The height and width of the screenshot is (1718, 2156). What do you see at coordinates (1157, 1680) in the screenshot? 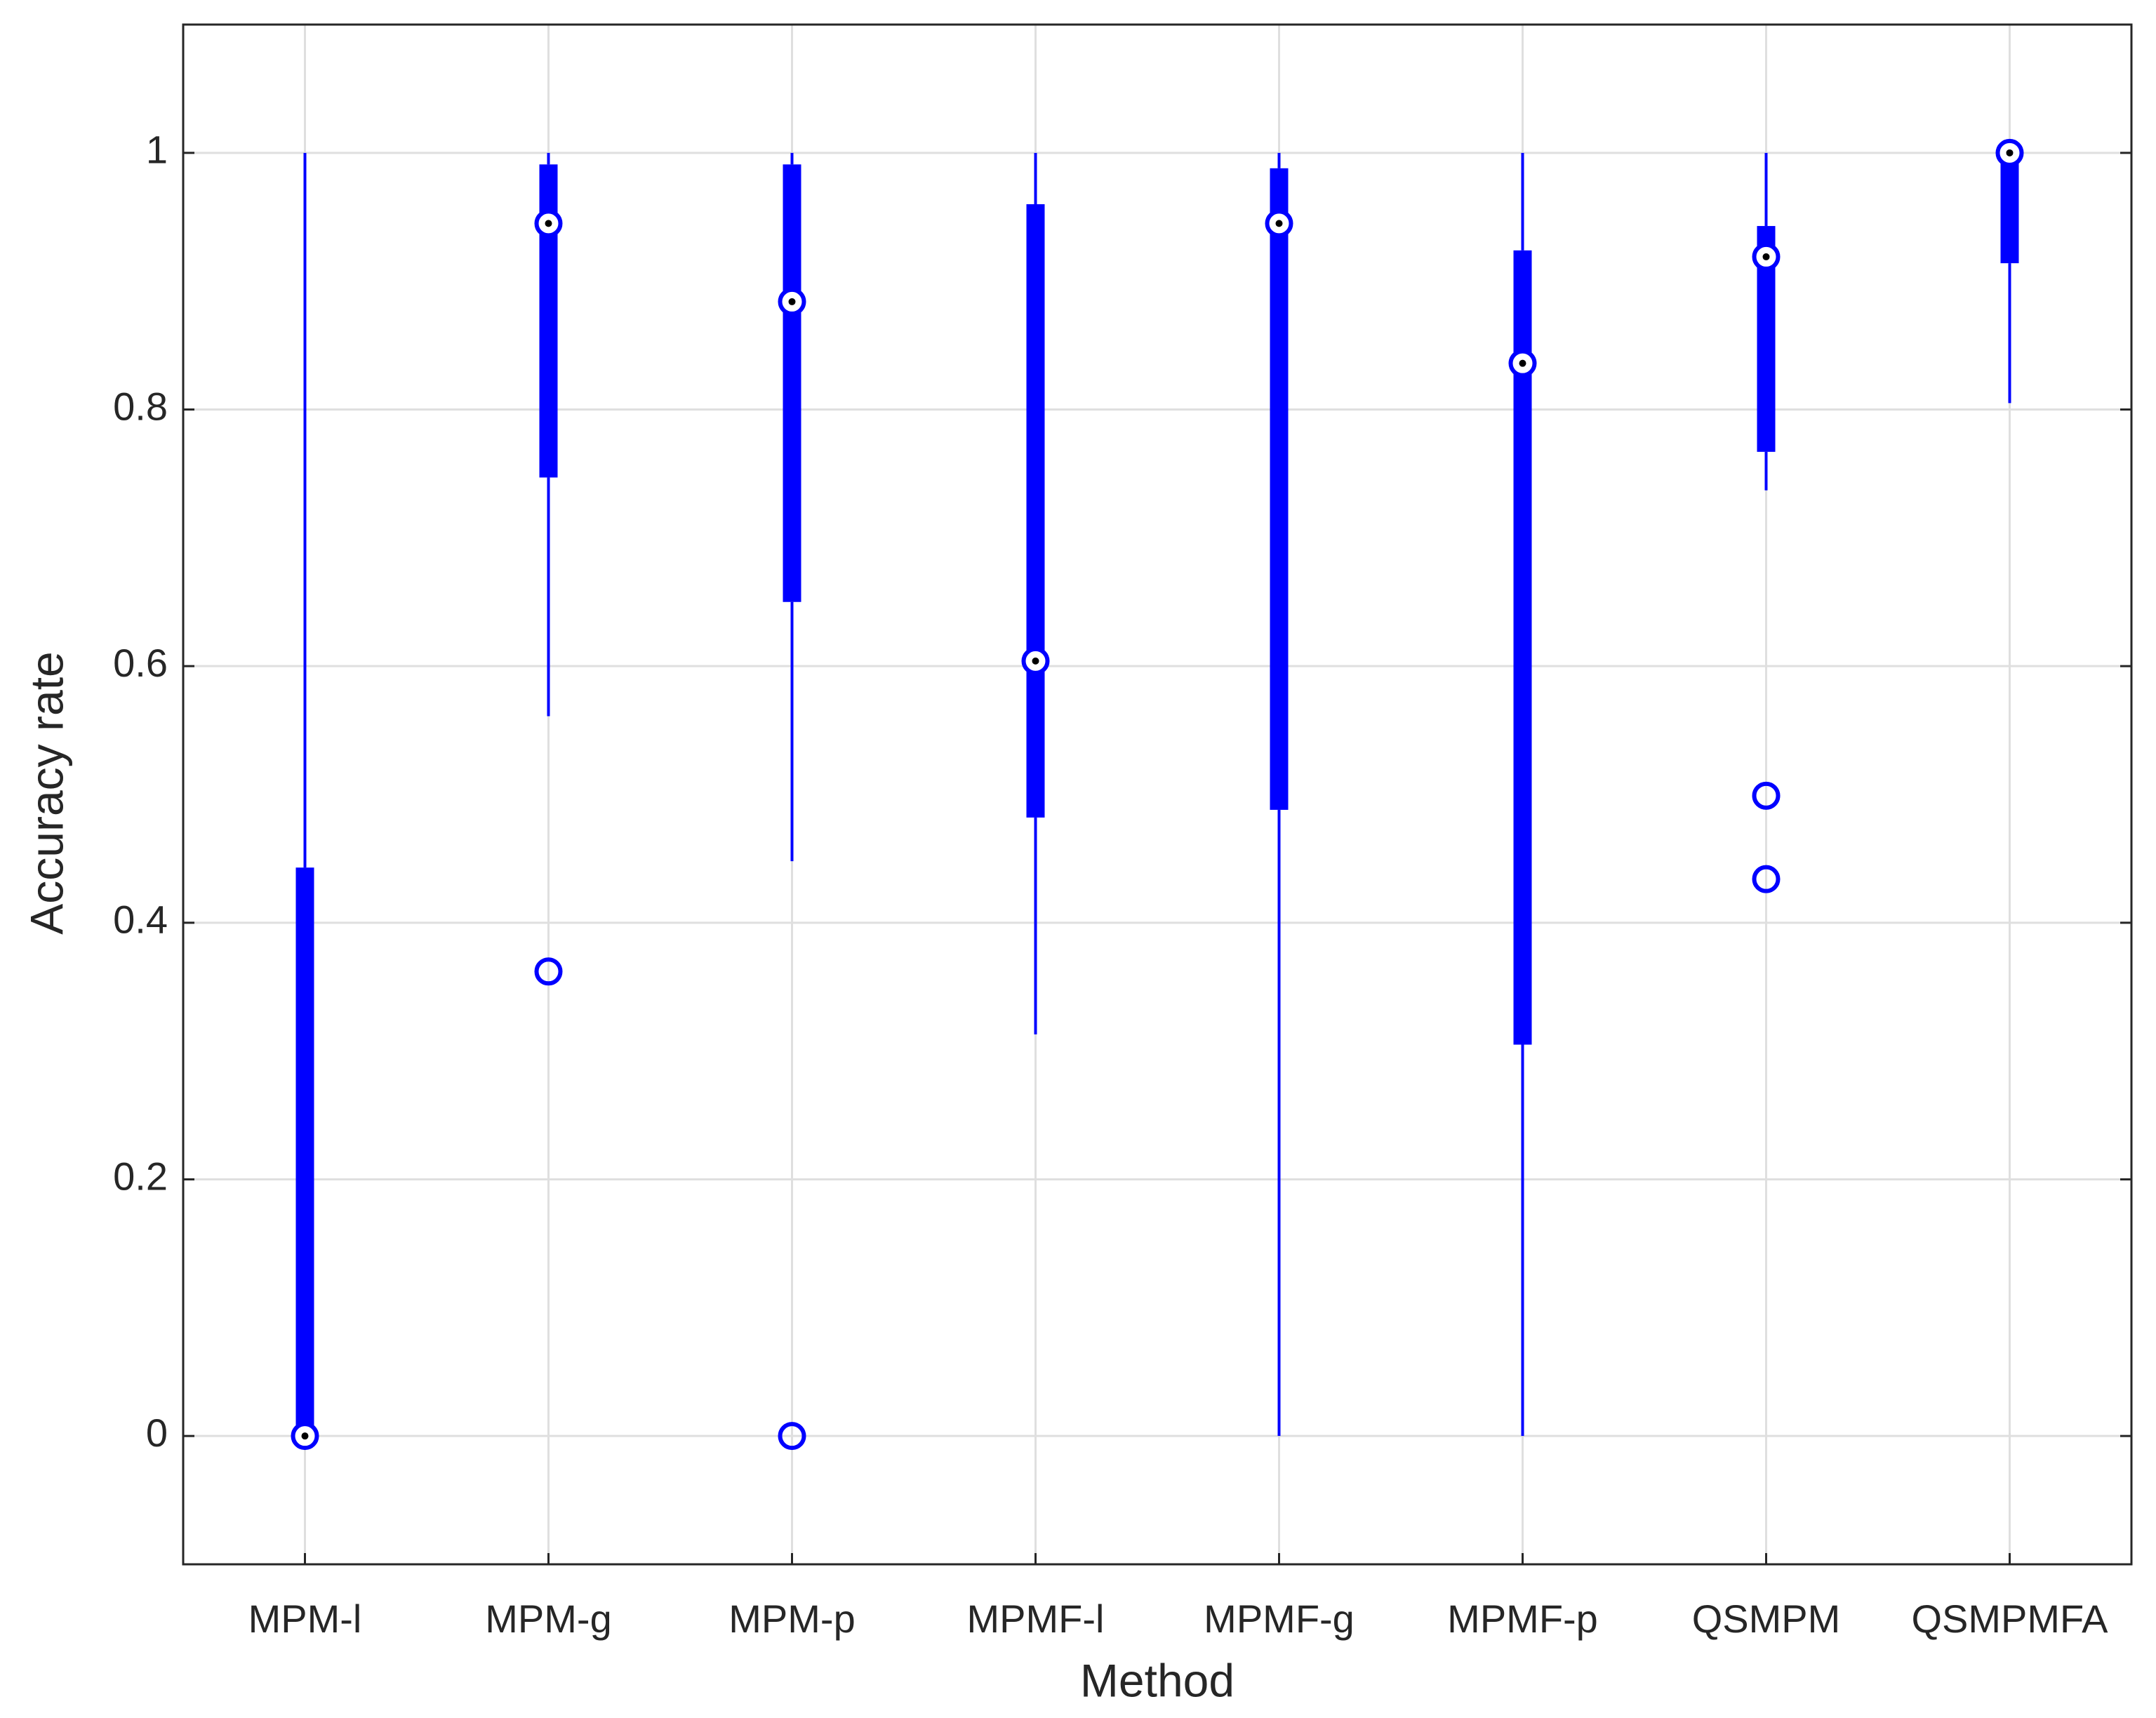
I see `x-axis-label: Method` at bounding box center [1157, 1680].